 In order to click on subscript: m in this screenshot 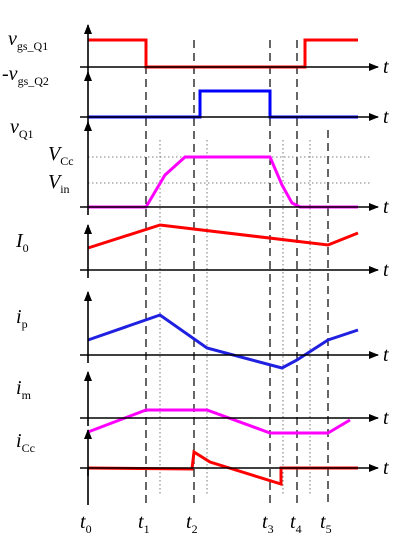, I will do `click(27, 395)`.